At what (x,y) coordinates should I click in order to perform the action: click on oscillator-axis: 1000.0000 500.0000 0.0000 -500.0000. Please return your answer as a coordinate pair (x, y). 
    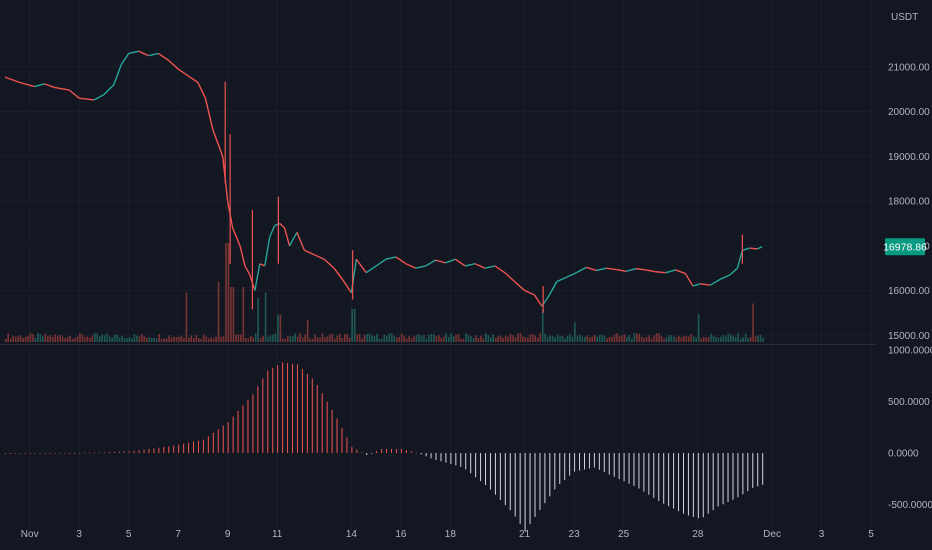
    Looking at the image, I should click on (910, 429).